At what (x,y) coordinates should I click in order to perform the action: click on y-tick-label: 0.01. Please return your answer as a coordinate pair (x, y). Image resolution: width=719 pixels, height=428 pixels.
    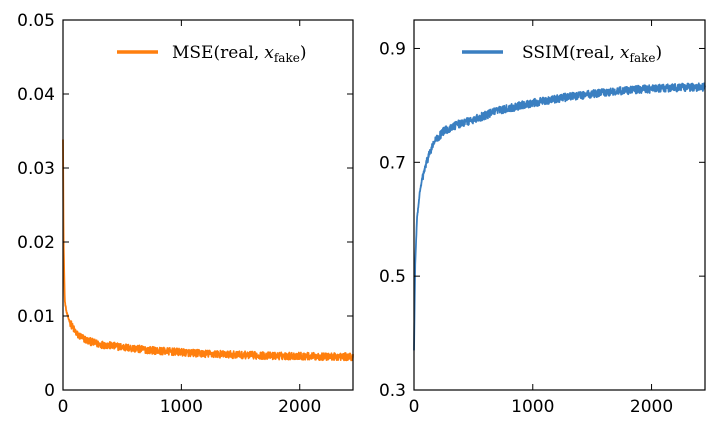
    Looking at the image, I should click on (36, 317).